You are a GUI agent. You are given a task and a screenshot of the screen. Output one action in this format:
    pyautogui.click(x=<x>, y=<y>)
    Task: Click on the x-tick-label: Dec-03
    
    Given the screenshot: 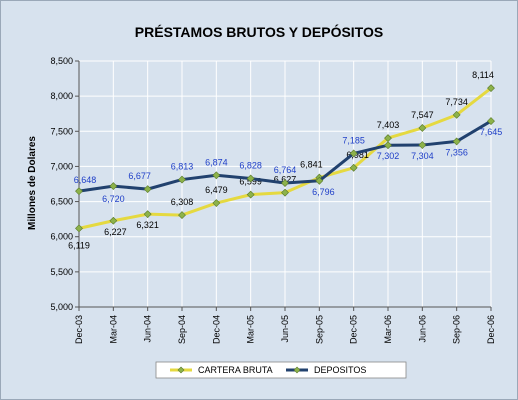 What is the action you would take?
    pyautogui.click(x=79, y=329)
    